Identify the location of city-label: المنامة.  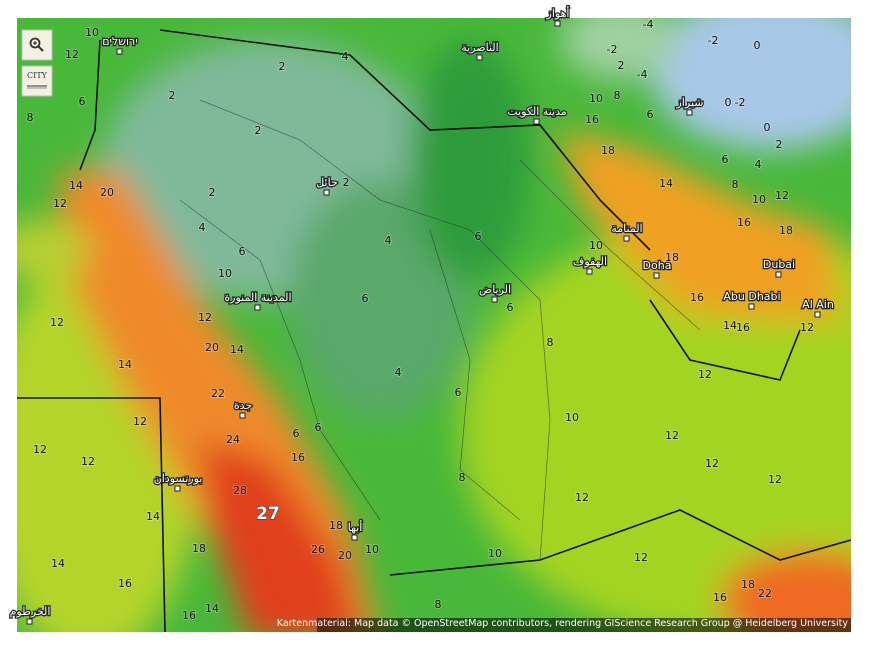
(626, 228).